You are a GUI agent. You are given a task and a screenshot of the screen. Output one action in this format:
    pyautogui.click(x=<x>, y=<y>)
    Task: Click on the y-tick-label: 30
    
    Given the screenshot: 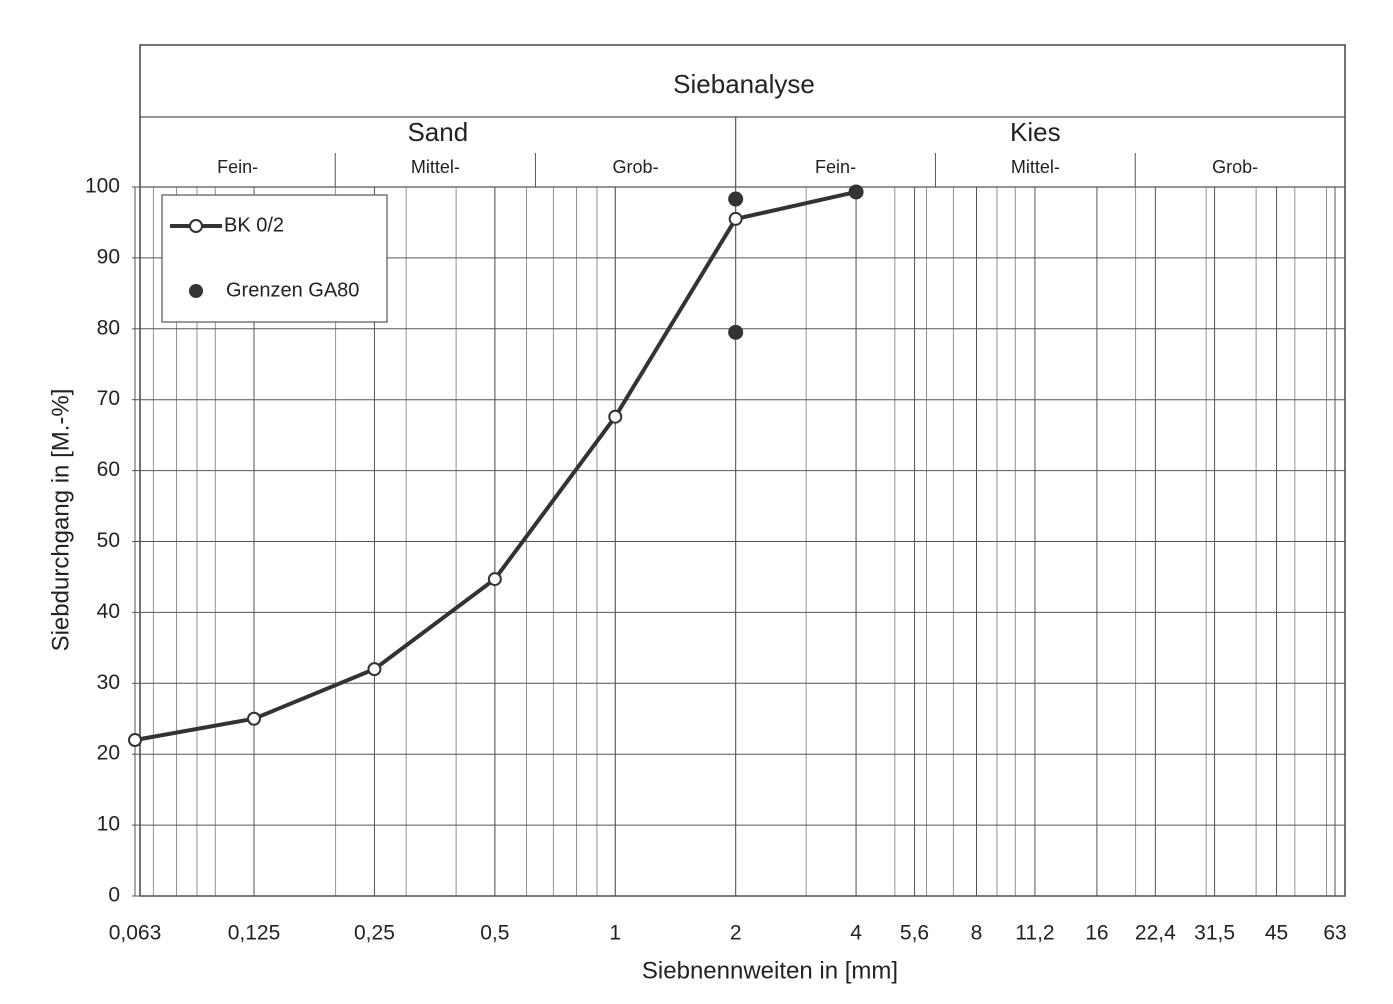 What is the action you would take?
    pyautogui.click(x=108, y=682)
    